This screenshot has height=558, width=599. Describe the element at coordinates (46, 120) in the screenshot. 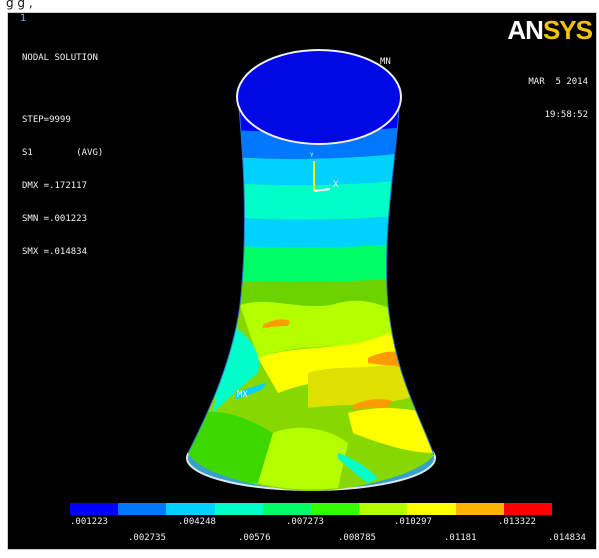

I see `step-label: STEP=9999` at that location.